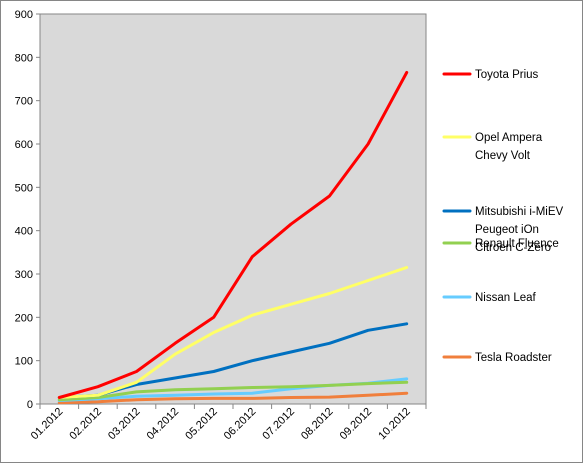 Image resolution: width=584 pixels, height=464 pixels. Describe the element at coordinates (24, 275) in the screenshot. I see `y-tick-label: 300` at that location.